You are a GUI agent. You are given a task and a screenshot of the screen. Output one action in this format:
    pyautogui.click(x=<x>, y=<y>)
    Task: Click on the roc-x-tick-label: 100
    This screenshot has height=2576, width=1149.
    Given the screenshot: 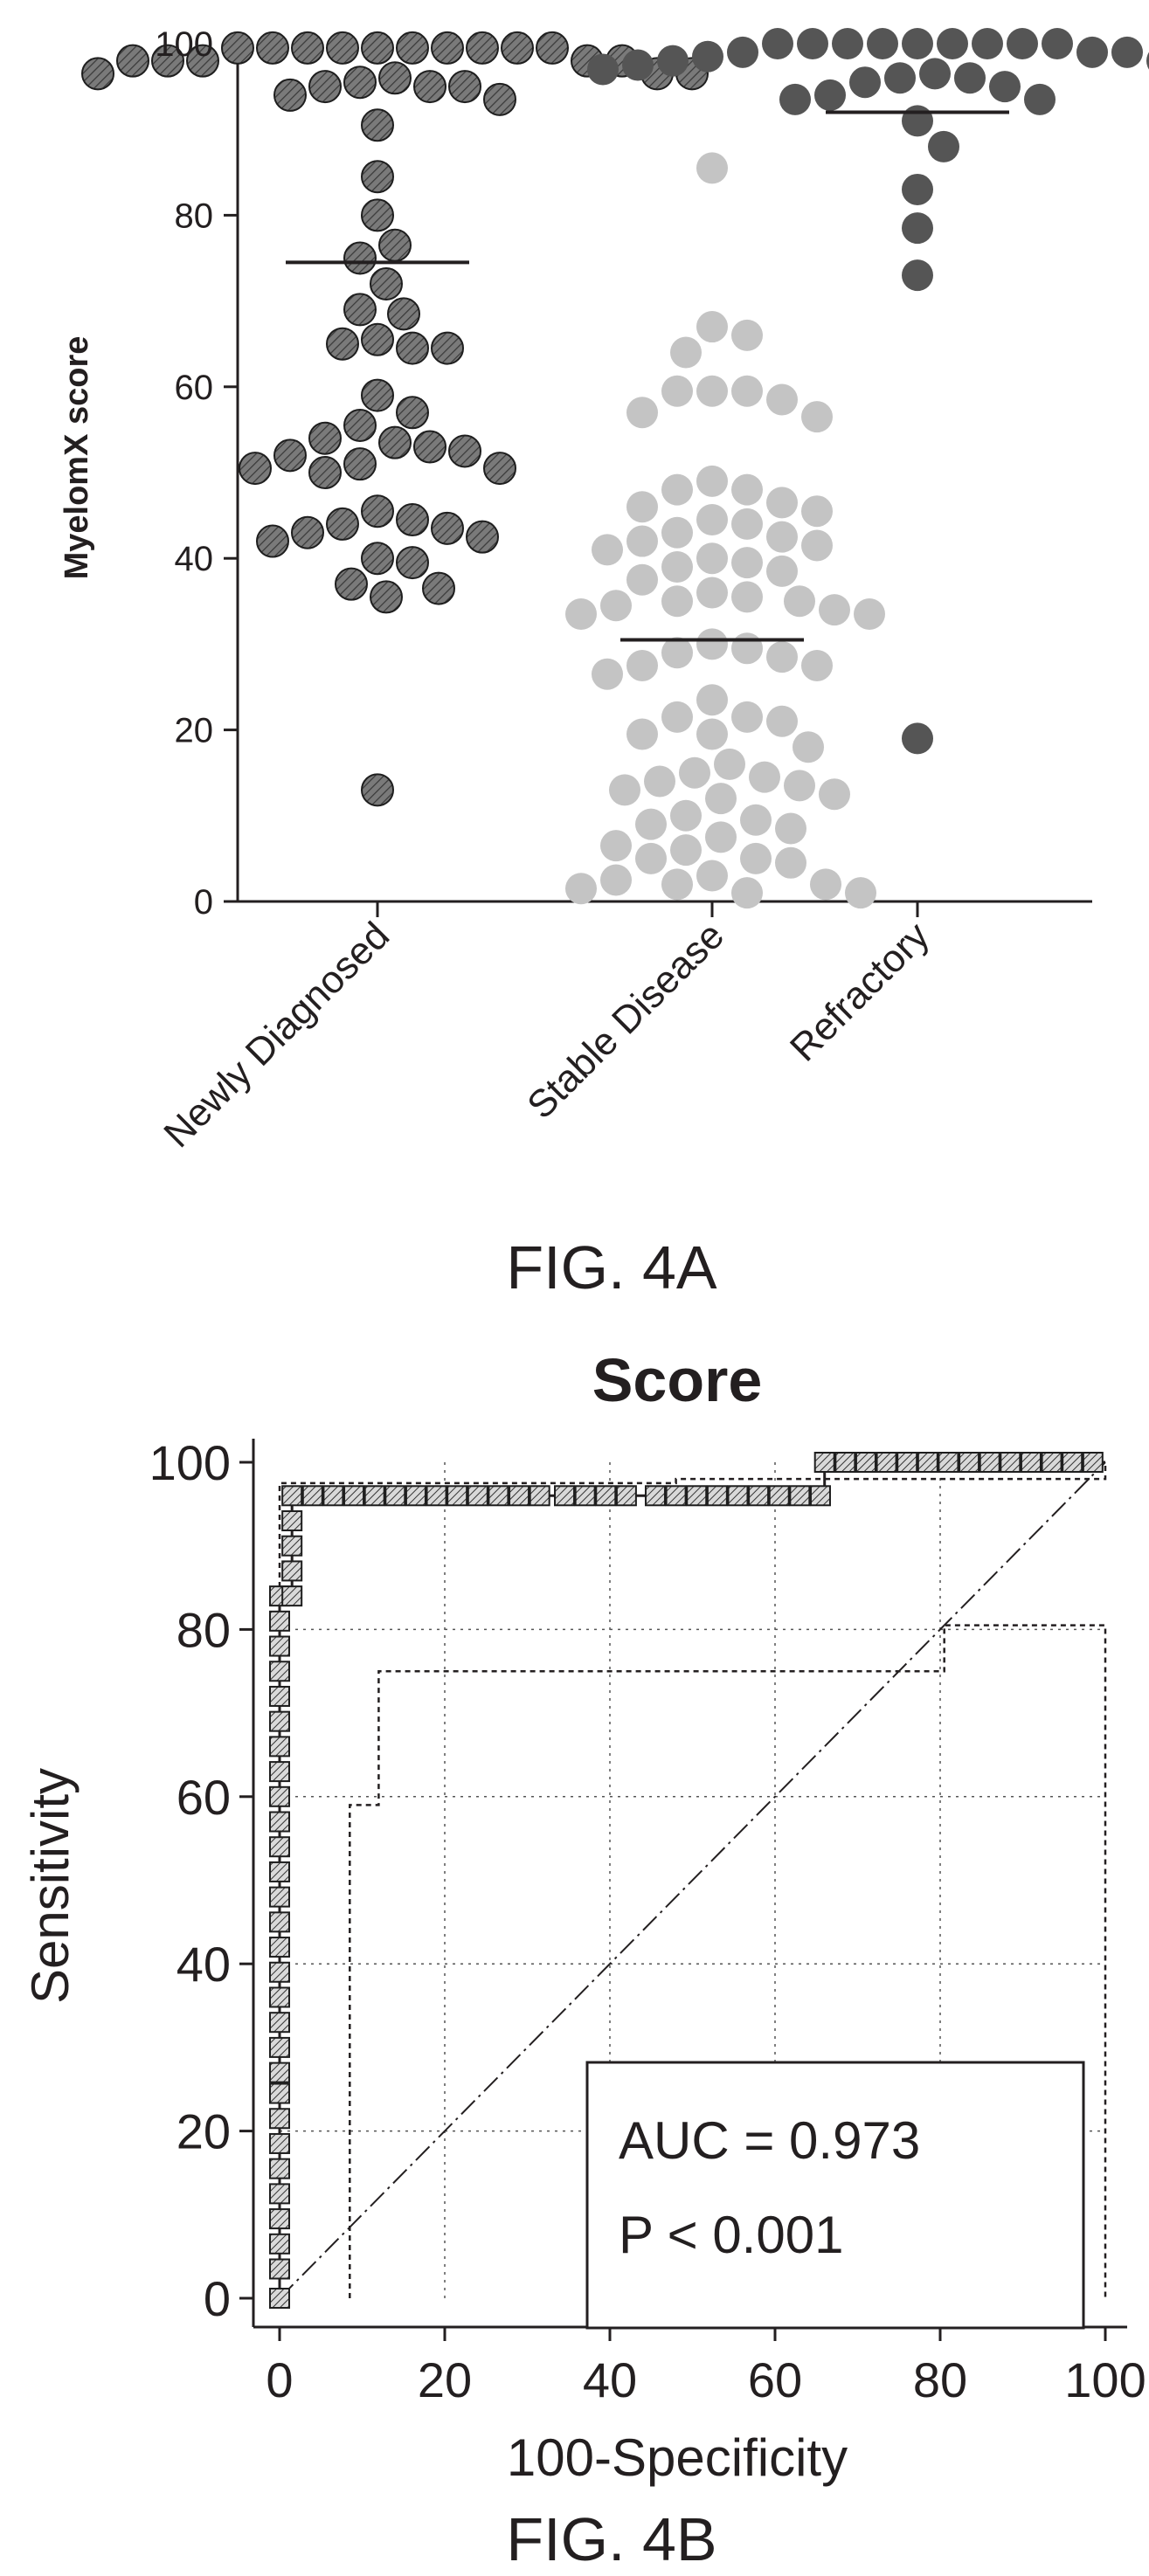 What is the action you would take?
    pyautogui.click(x=1105, y=2379)
    